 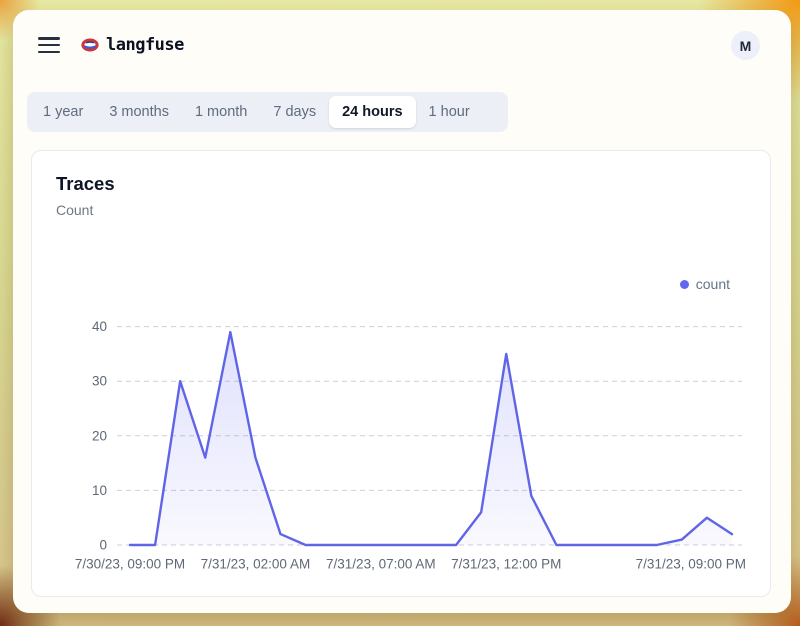 What do you see at coordinates (372, 112) in the screenshot?
I see `tab-24-hours: 24 hours` at bounding box center [372, 112].